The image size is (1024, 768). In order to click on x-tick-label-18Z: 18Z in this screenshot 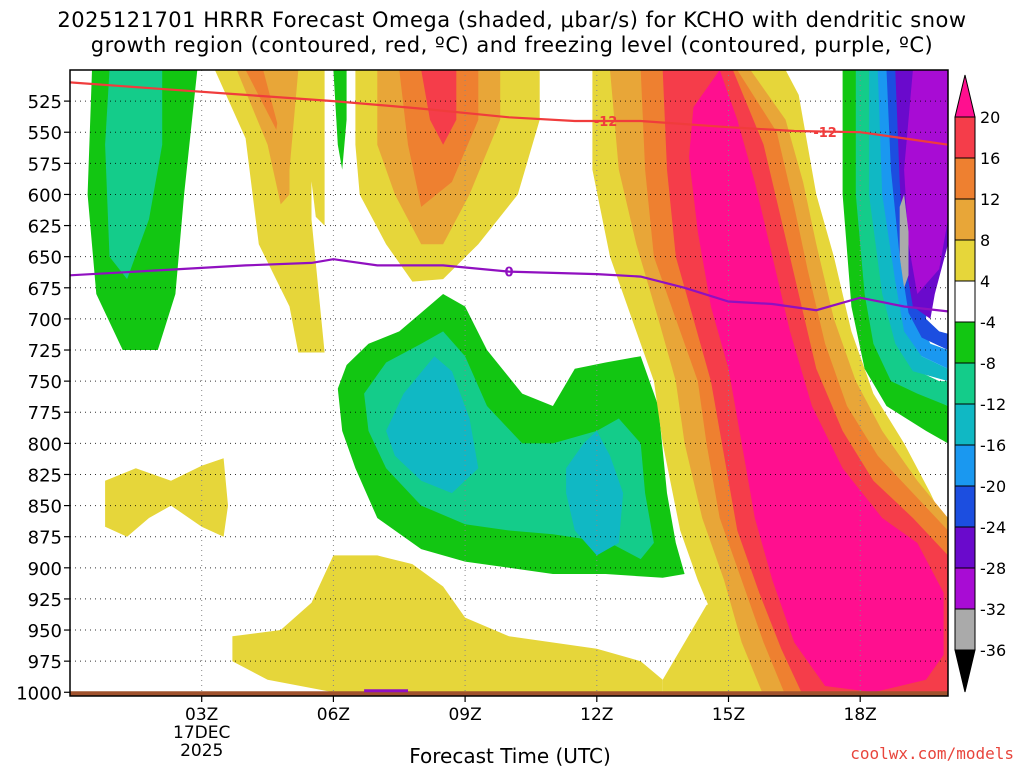, I will do `click(860, 715)`.